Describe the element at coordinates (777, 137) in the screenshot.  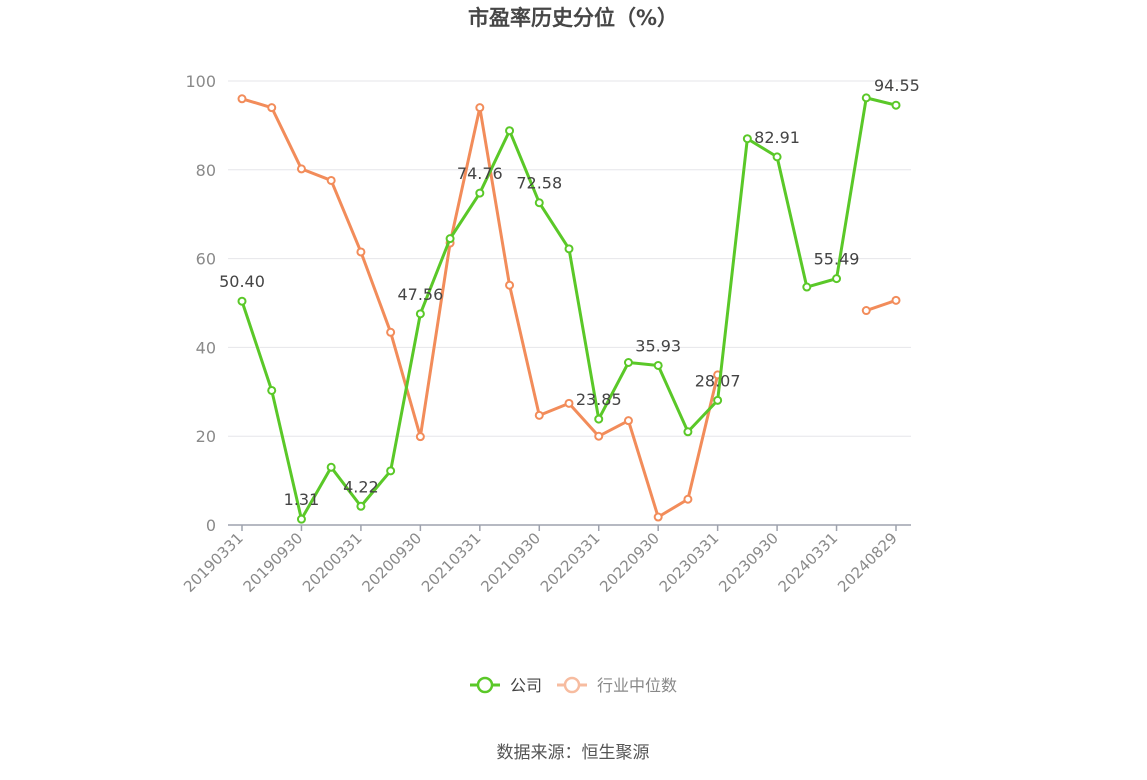
I see `data-label: 82.91` at that location.